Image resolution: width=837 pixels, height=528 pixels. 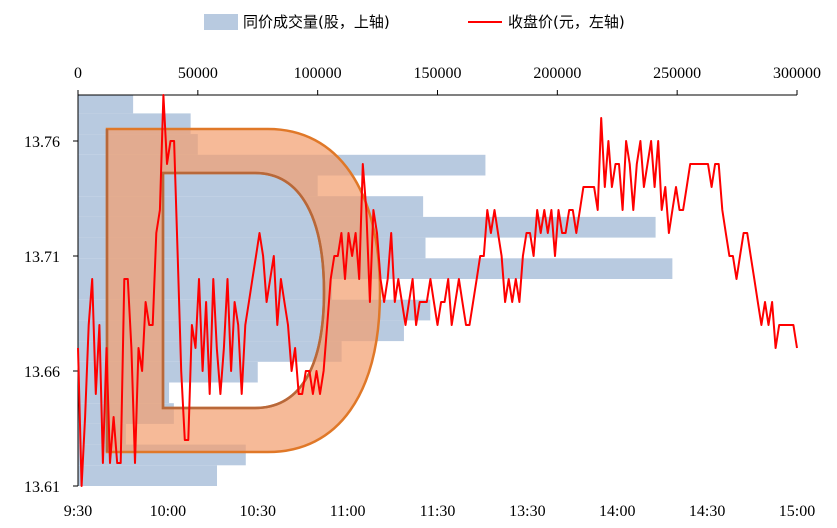 What do you see at coordinates (617, 511) in the screenshot?
I see `time-axis-tick-label: 14:00` at bounding box center [617, 511].